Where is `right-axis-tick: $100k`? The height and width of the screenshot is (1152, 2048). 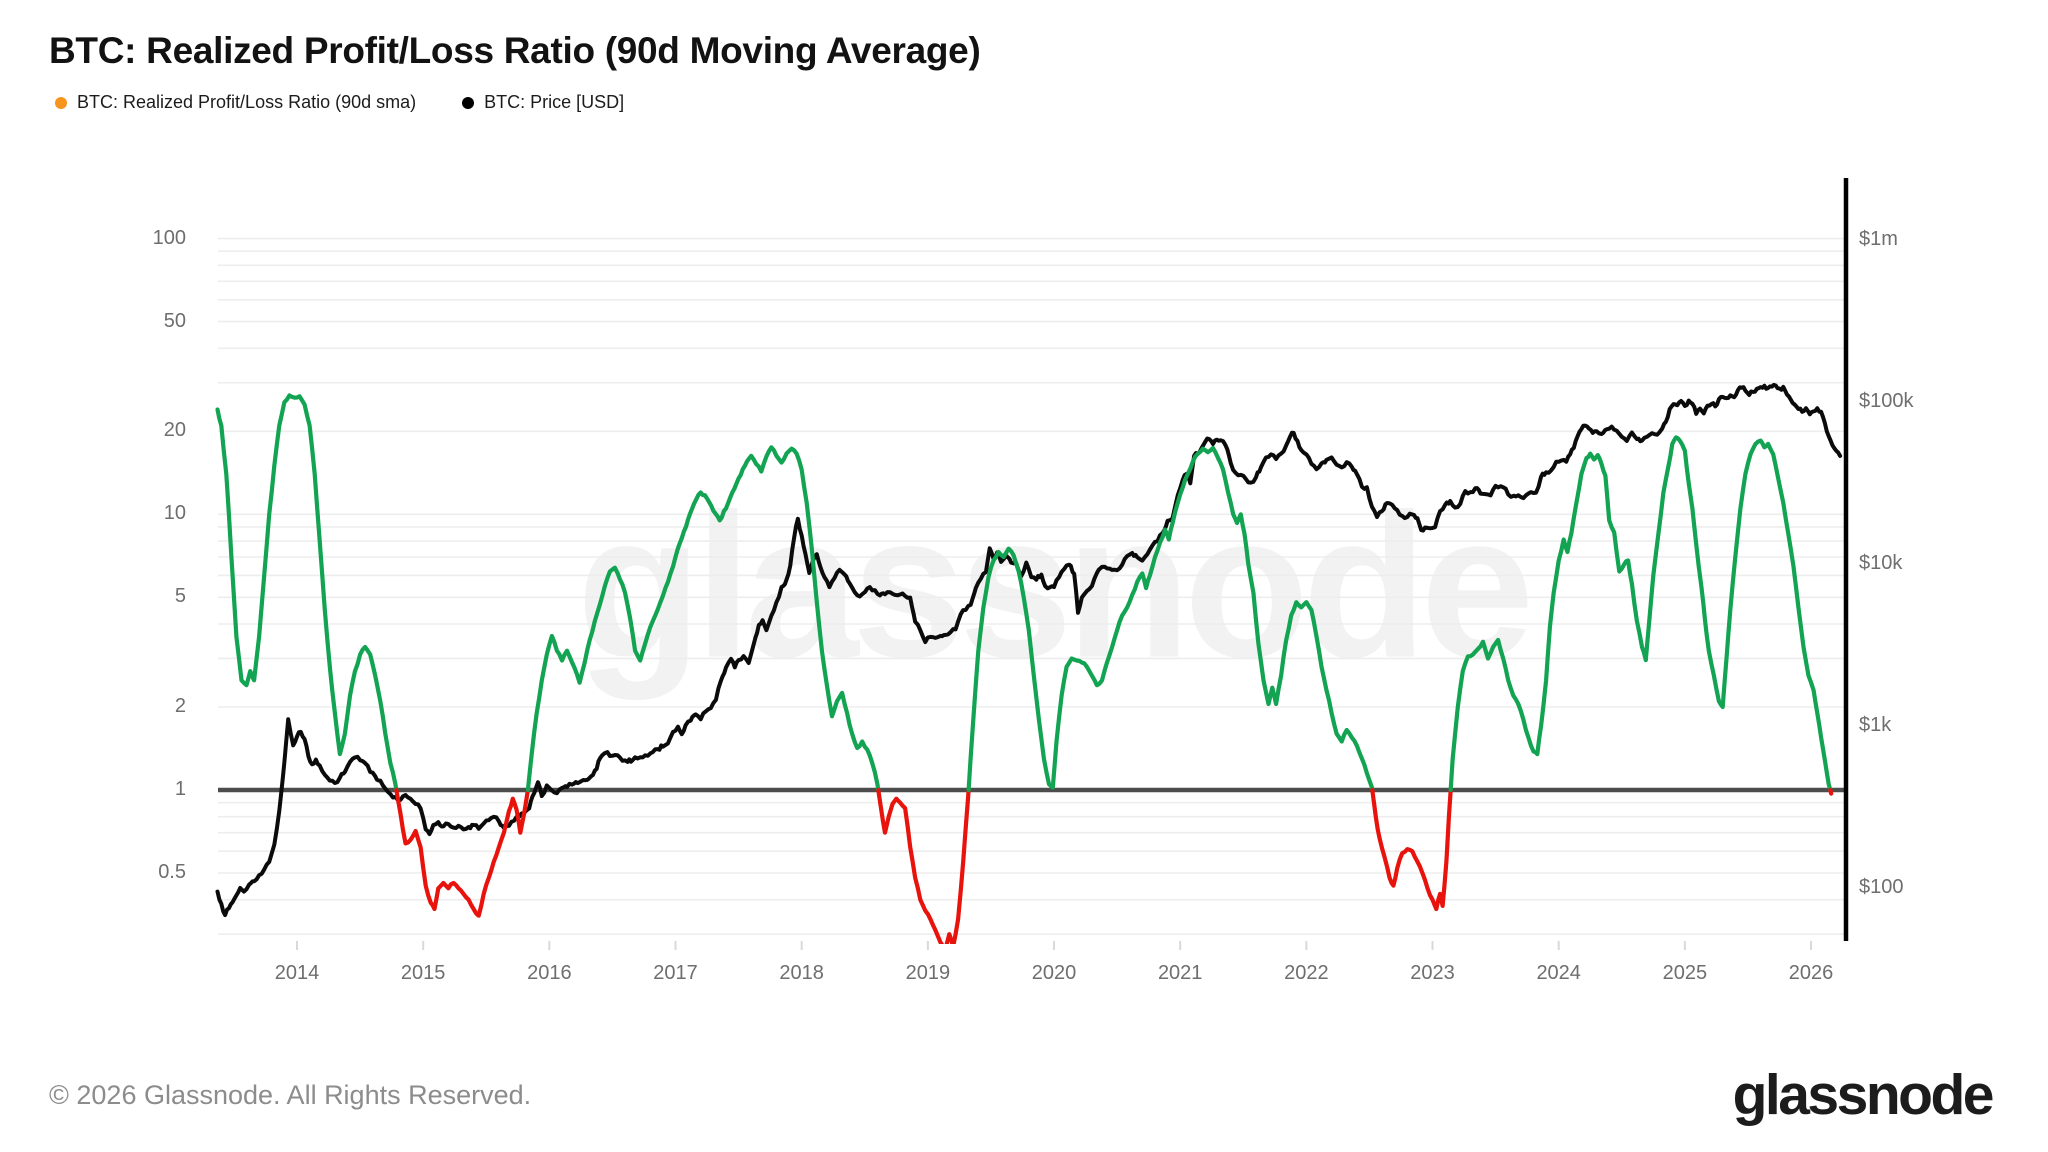 right-axis-tick: $100k is located at coordinates (1886, 401).